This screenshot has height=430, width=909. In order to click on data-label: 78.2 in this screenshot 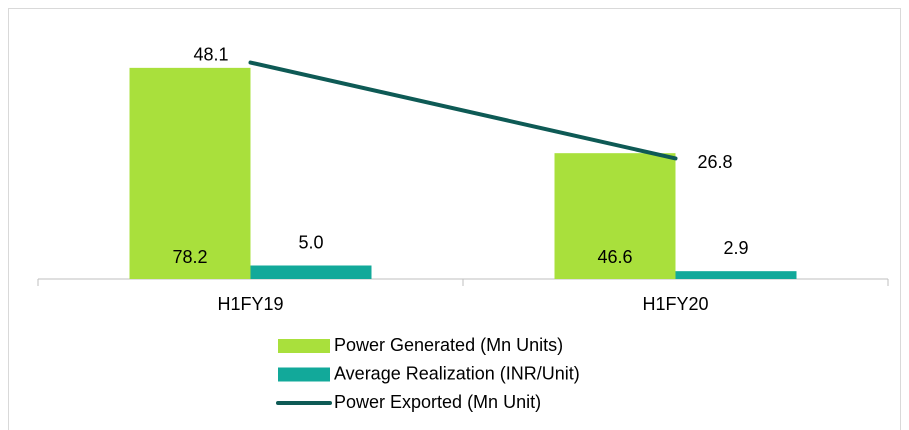, I will do `click(189, 257)`.